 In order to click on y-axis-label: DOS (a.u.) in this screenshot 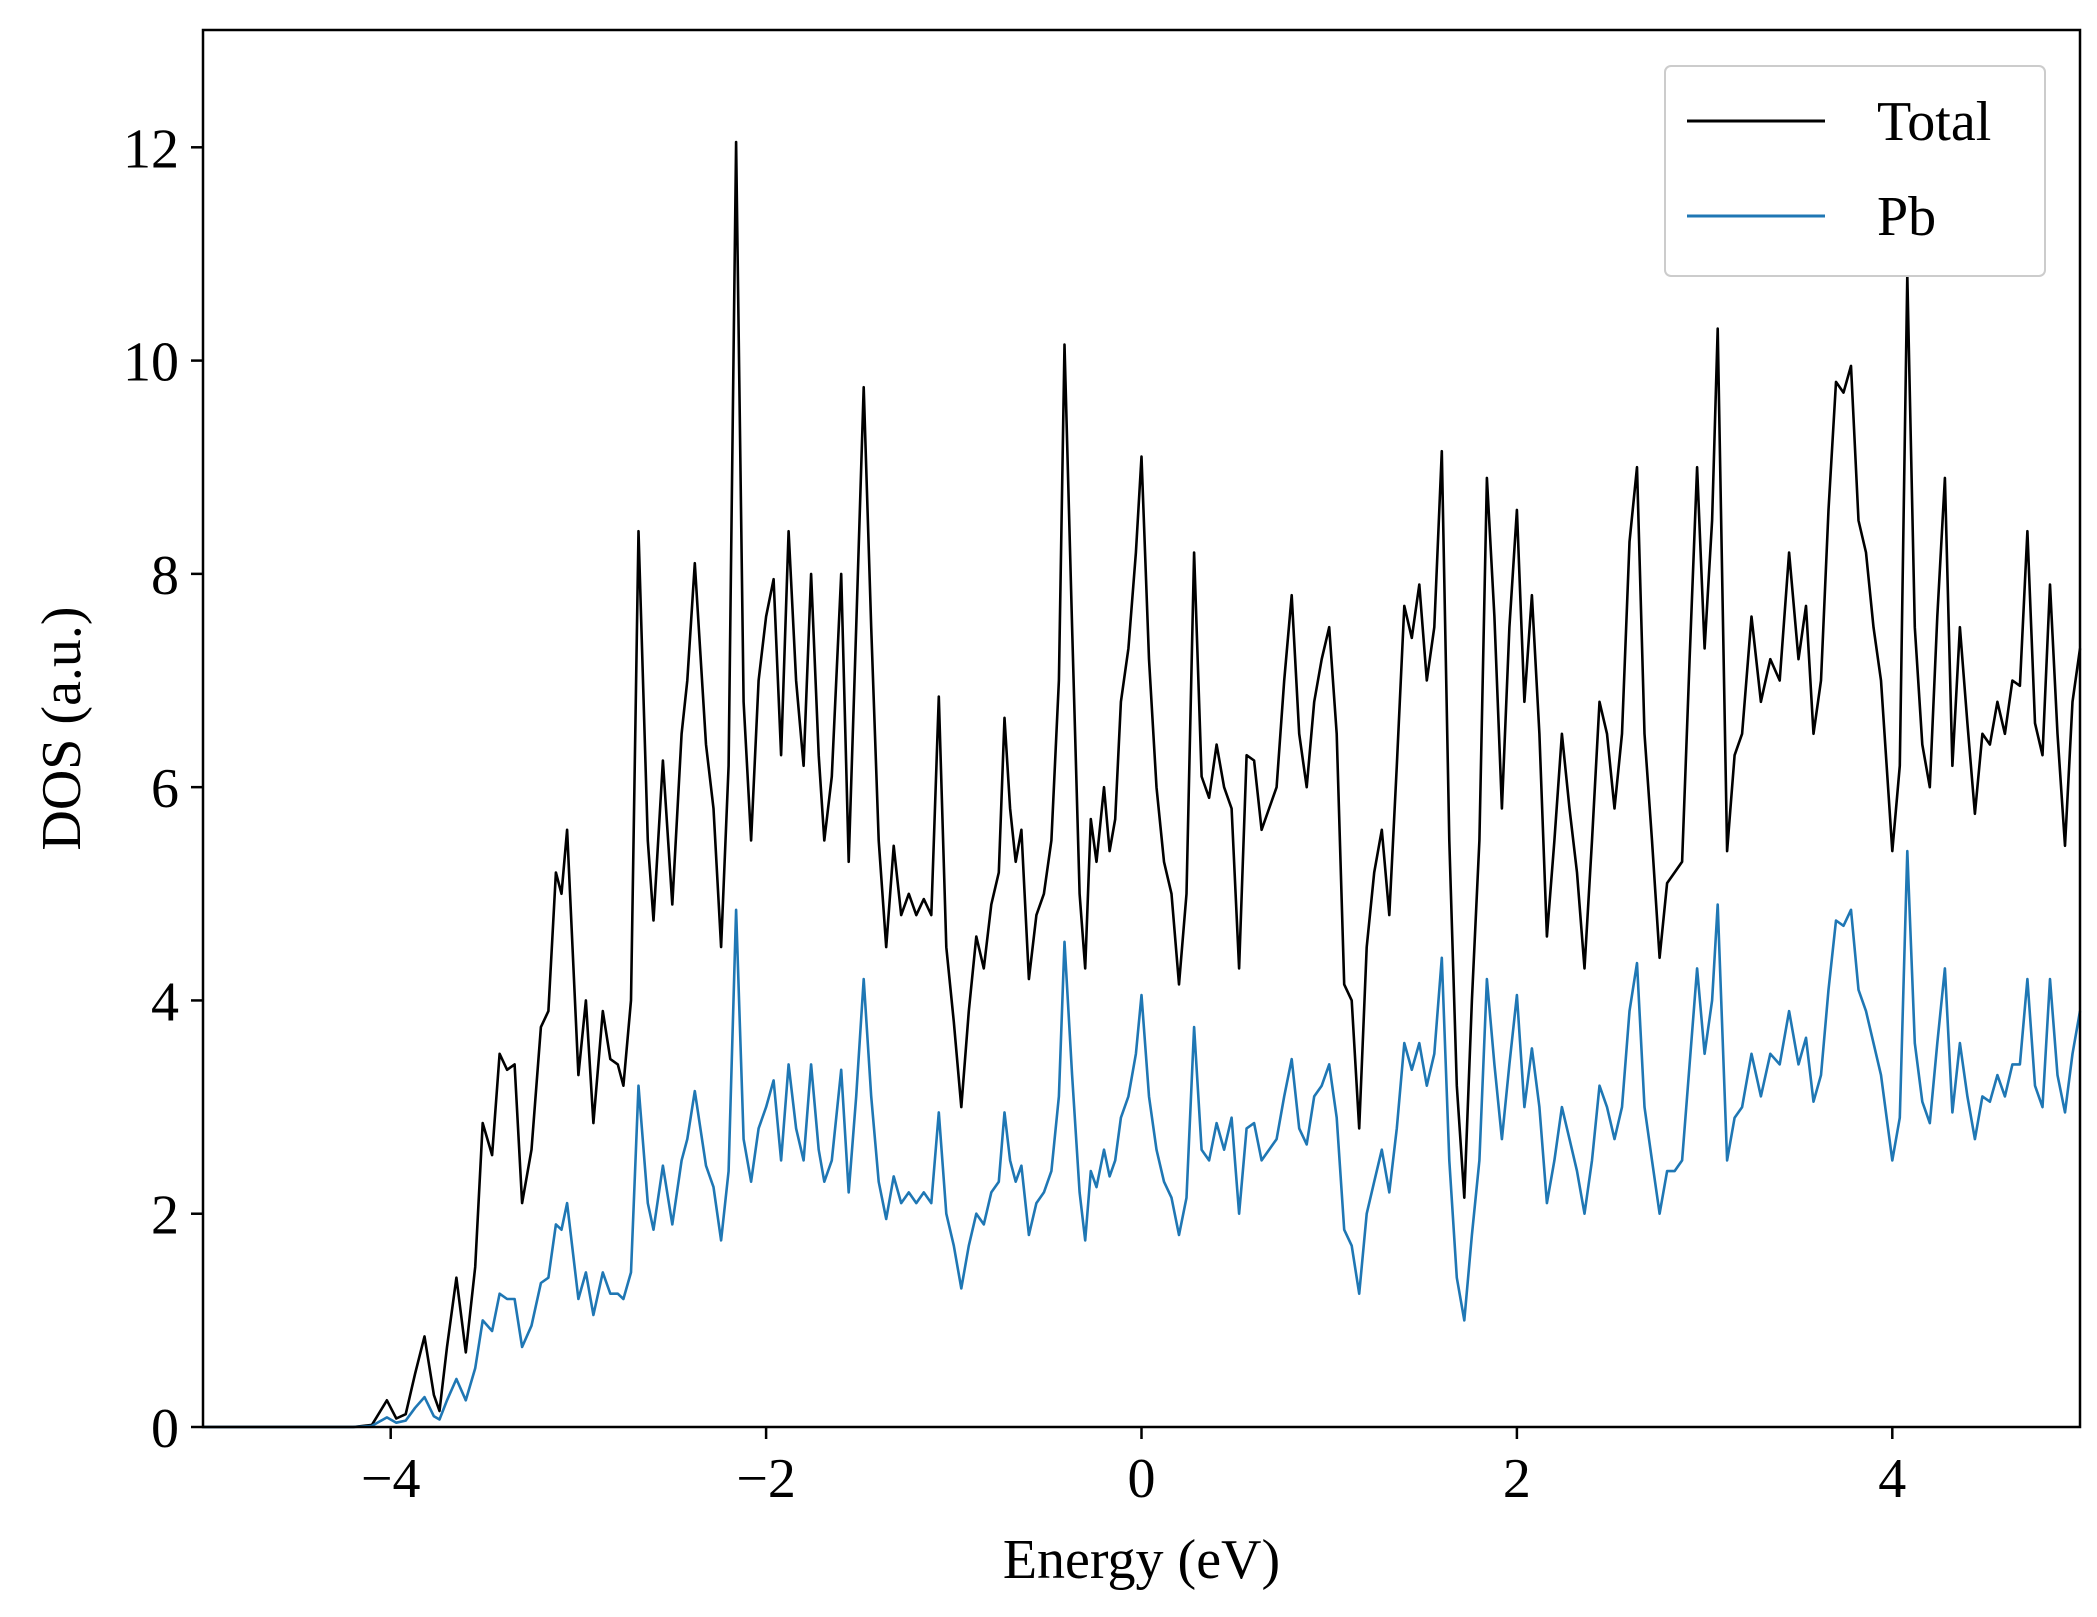, I will do `click(62, 728)`.